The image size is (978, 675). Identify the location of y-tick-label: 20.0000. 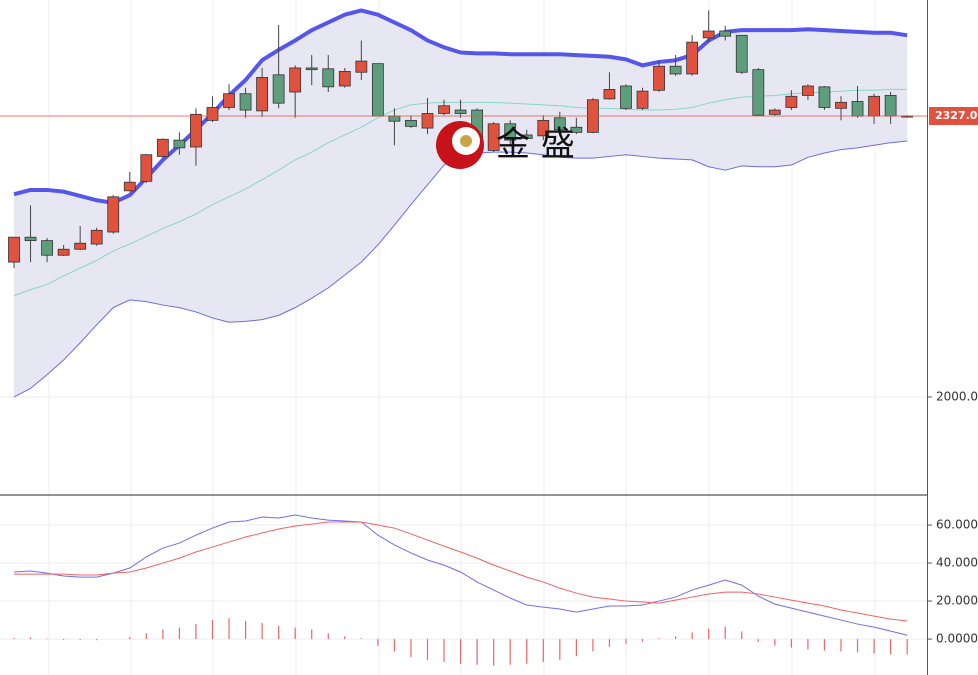
(957, 601).